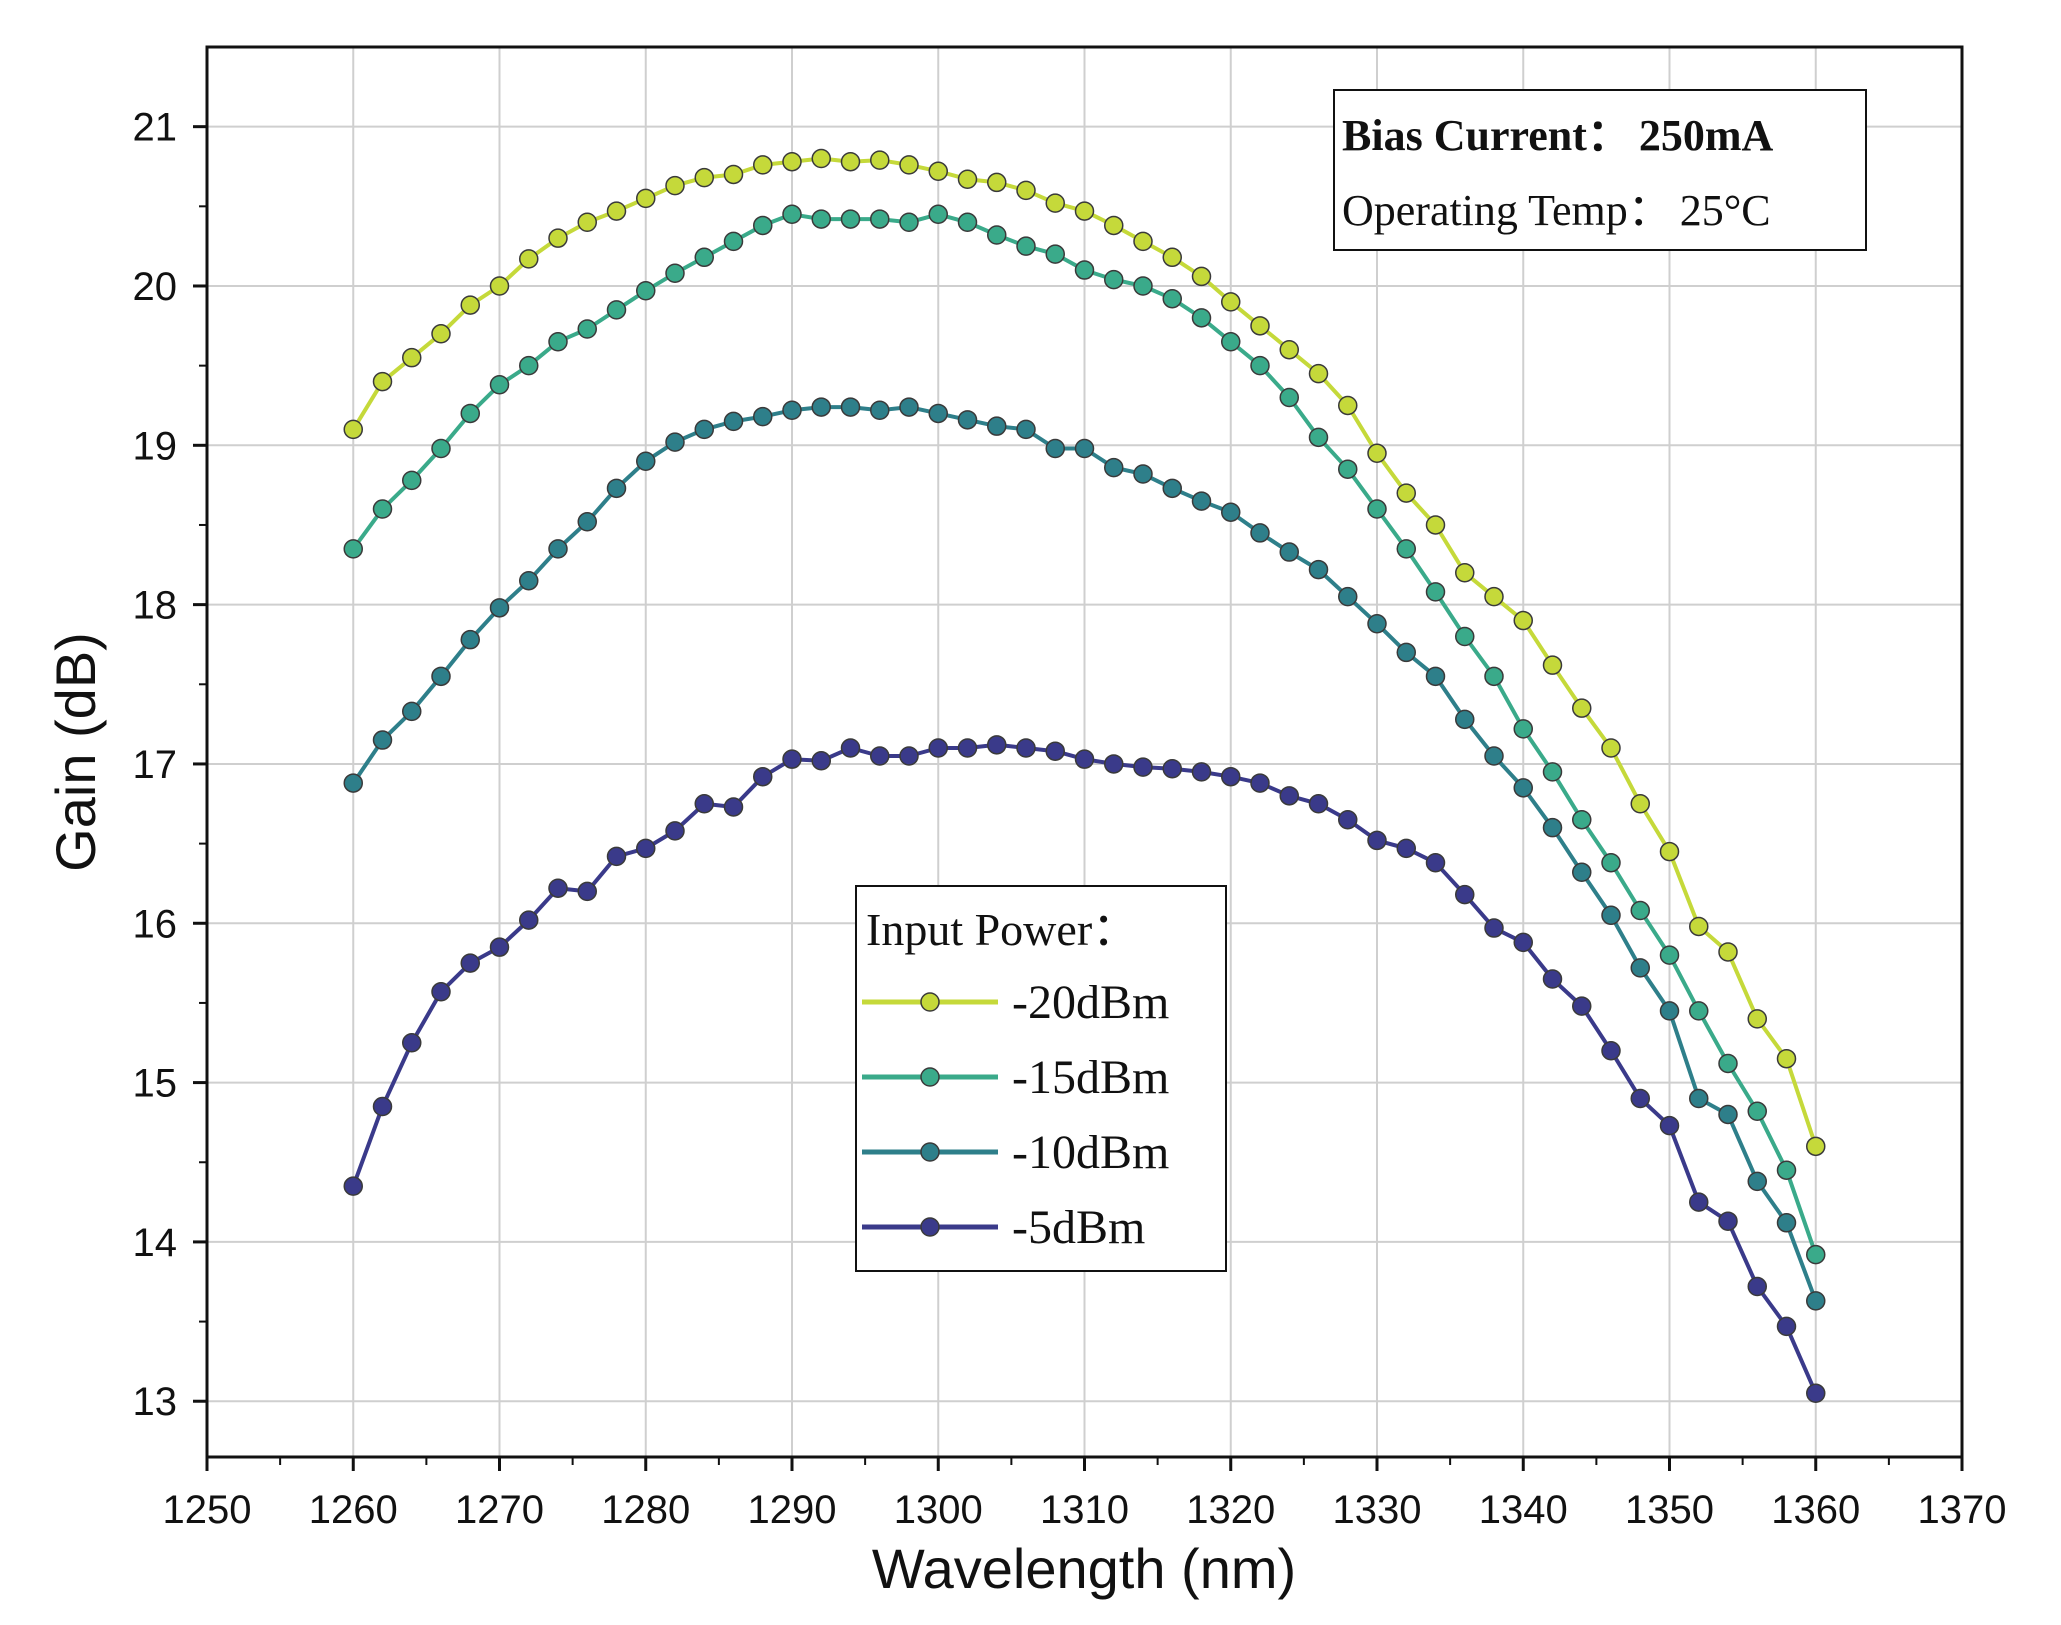  Describe the element at coordinates (1815, 1510) in the screenshot. I see `x-tick-label: 1360` at that location.